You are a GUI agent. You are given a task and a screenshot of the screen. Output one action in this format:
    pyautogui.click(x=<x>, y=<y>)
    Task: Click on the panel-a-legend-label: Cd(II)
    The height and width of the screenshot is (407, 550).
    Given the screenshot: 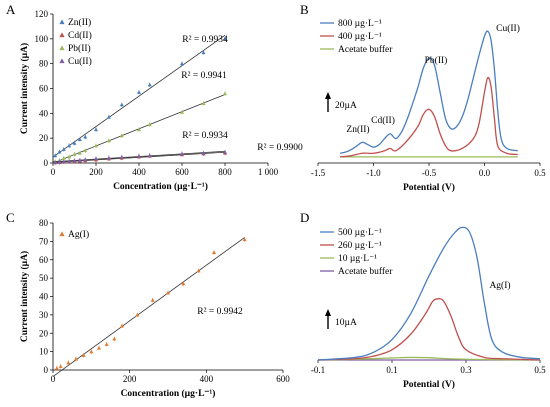 What is the action you would take?
    pyautogui.click(x=80, y=35)
    